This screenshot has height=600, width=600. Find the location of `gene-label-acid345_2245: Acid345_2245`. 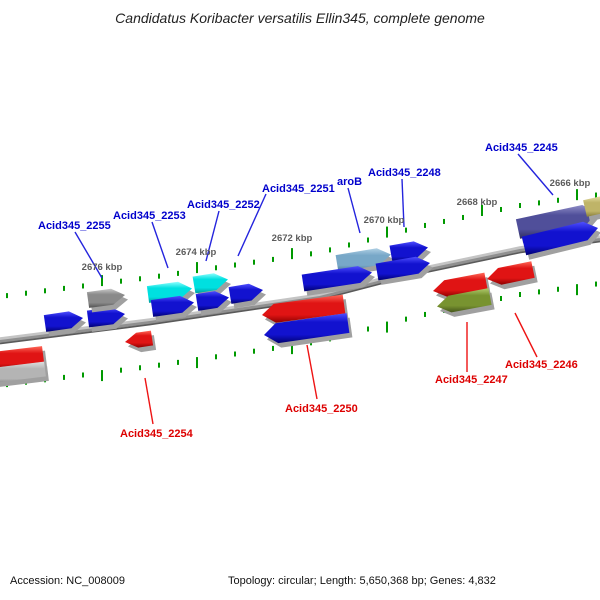

gene-label-acid345_2245: Acid345_2245 is located at coordinates (521, 148).